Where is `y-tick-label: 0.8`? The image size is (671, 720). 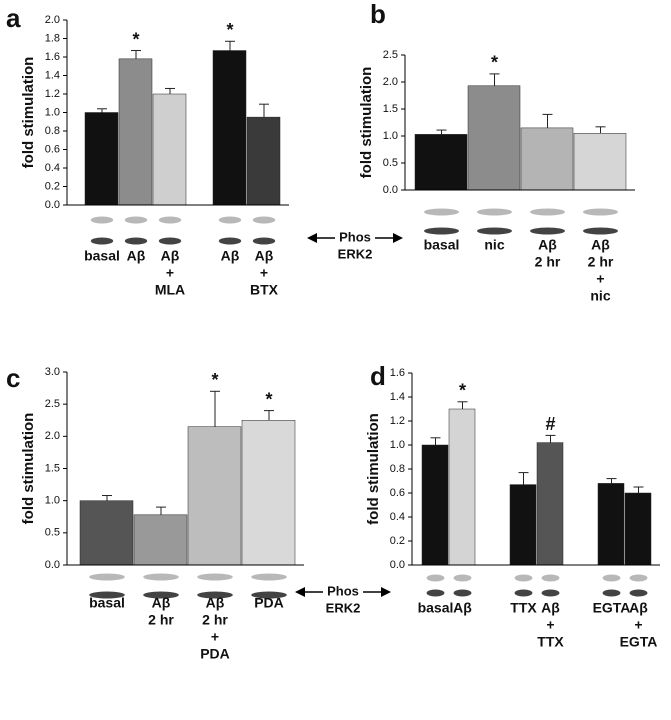
y-tick-label: 0.8 is located at coordinates (397, 469).